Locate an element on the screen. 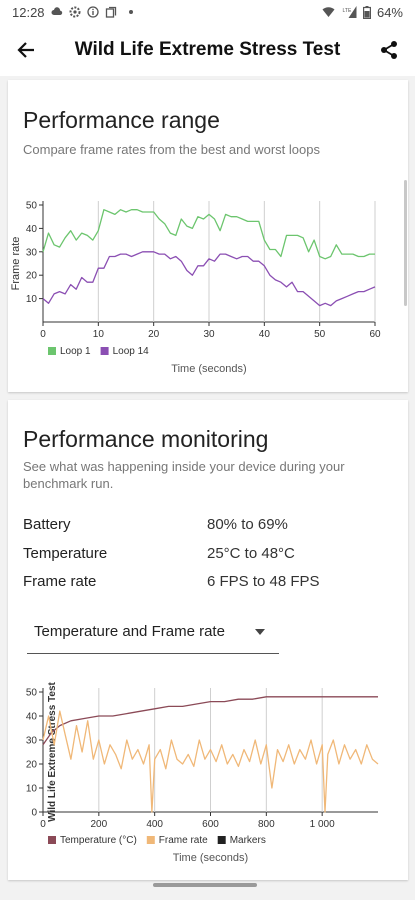 The height and width of the screenshot is (900, 415). battery-icon is located at coordinates (366, 12).